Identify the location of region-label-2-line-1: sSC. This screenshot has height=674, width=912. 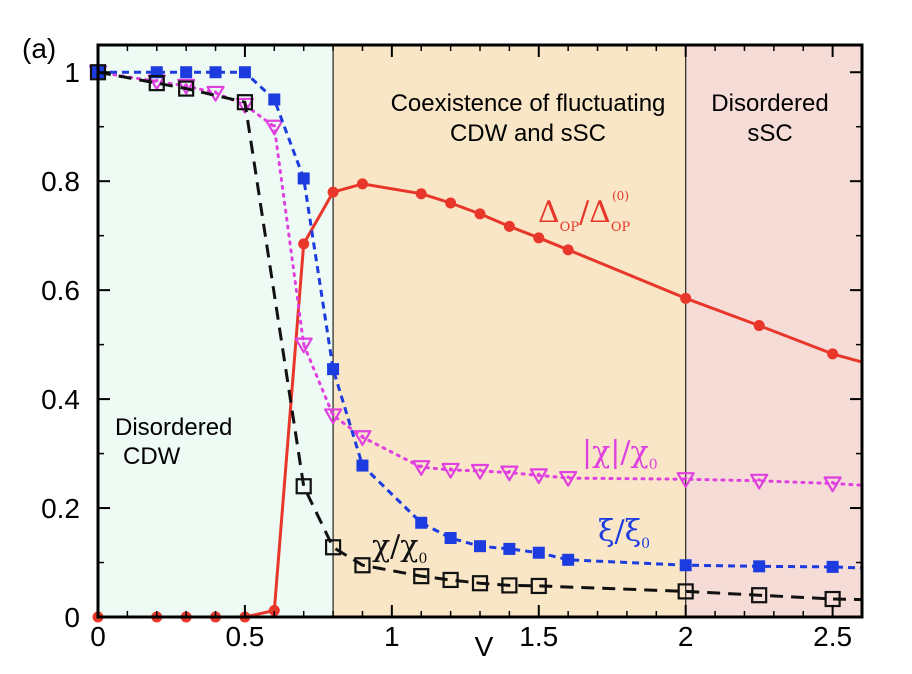
(769, 133).